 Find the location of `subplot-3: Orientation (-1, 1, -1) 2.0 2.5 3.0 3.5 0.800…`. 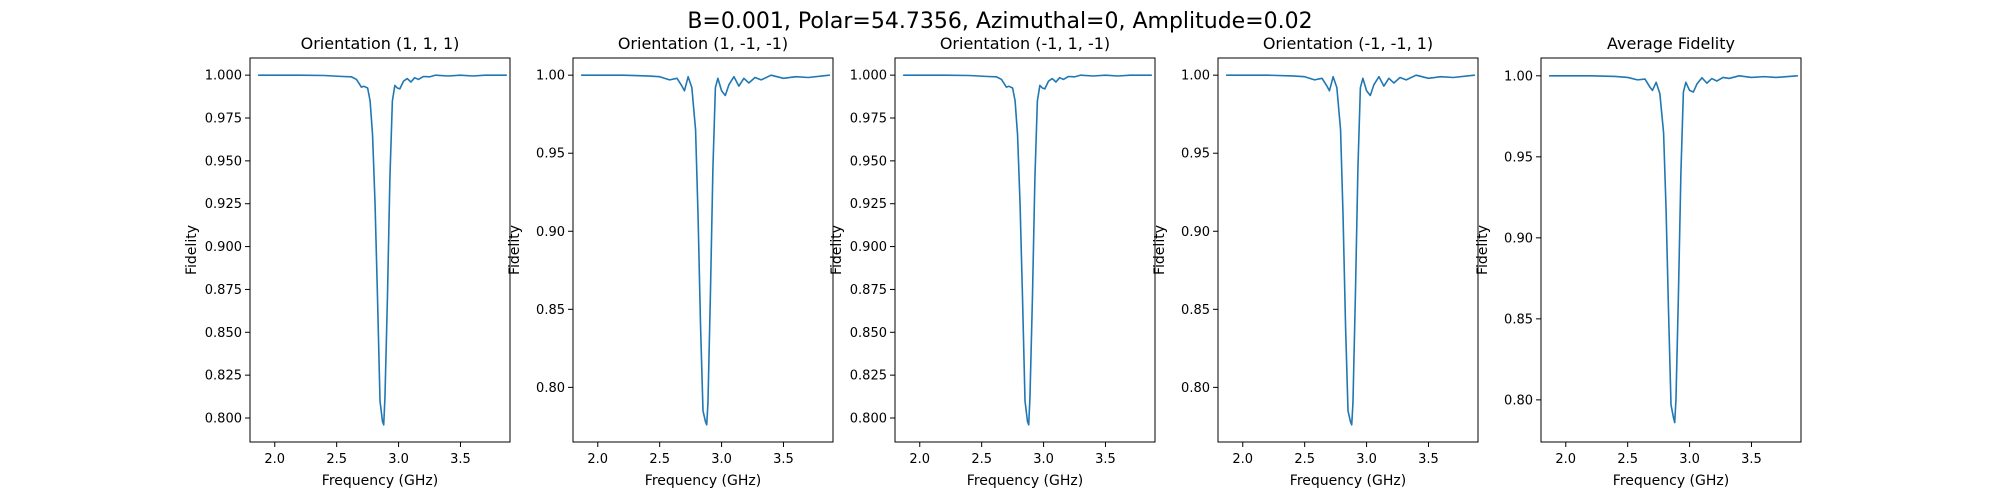

subplot-3: Orientation (-1, 1, -1) 2.0 2.5 3.0 3.5 0.800… is located at coordinates (992, 261).